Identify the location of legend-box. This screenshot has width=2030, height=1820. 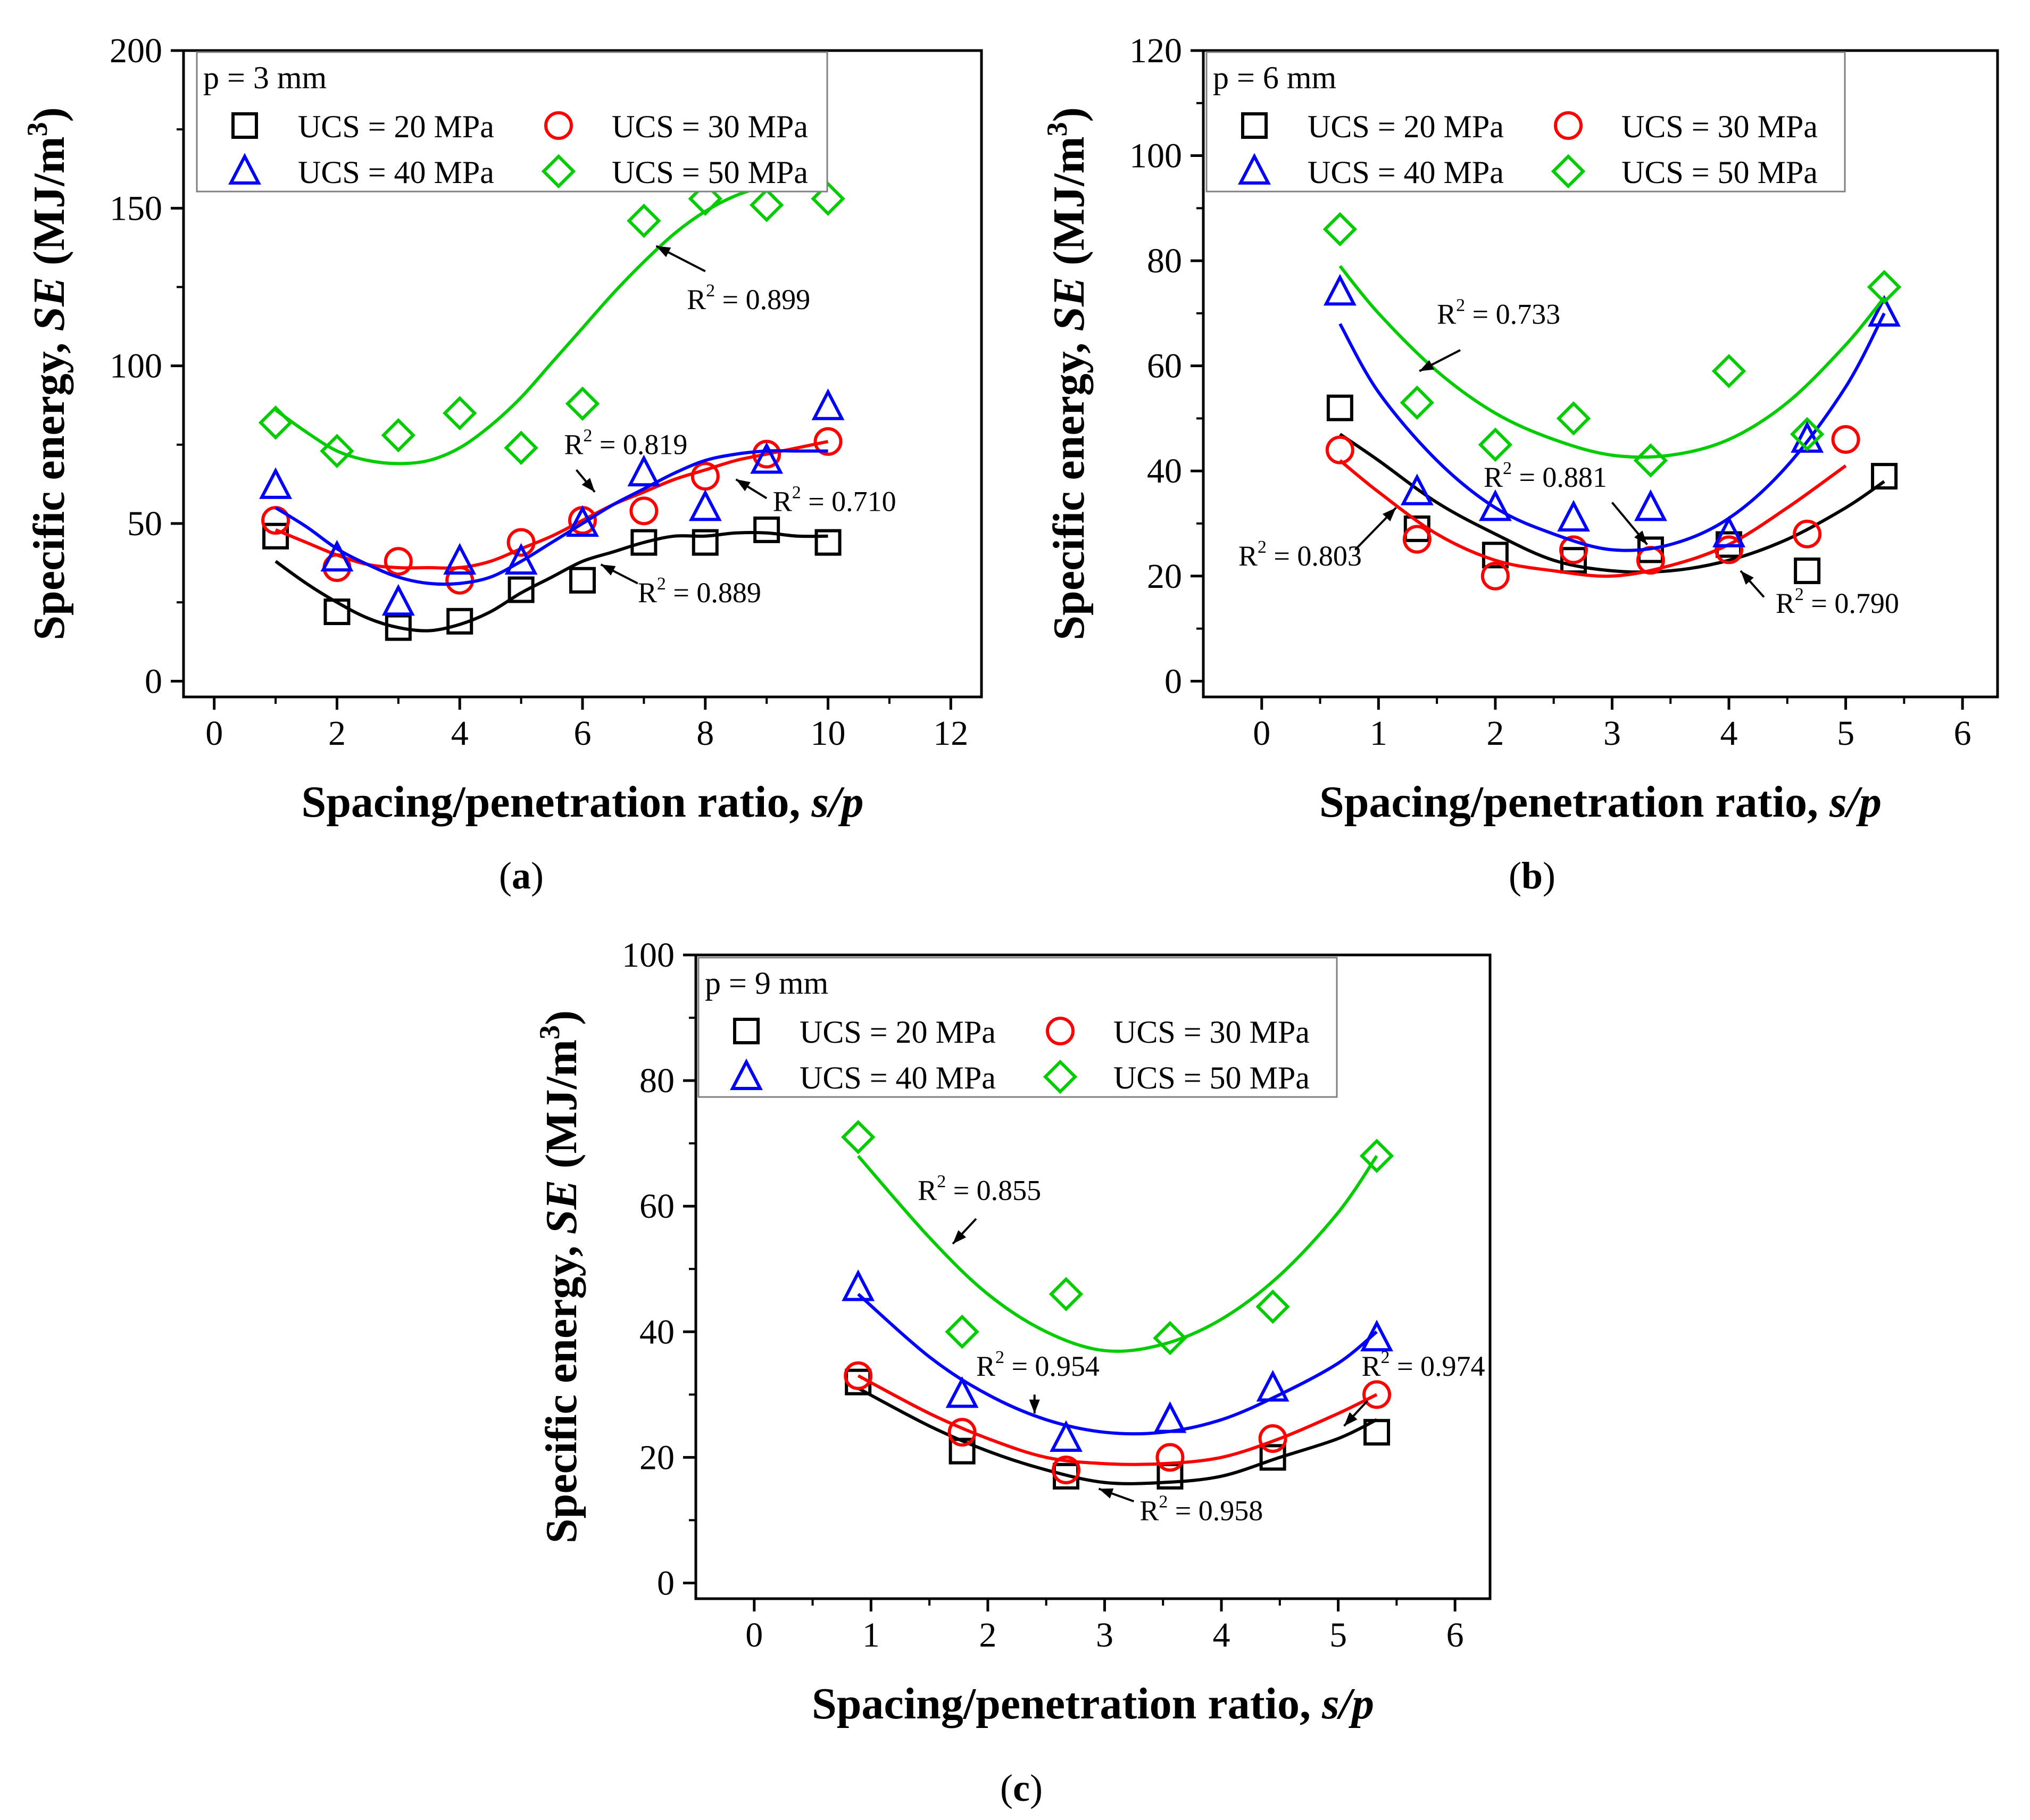
(512, 122).